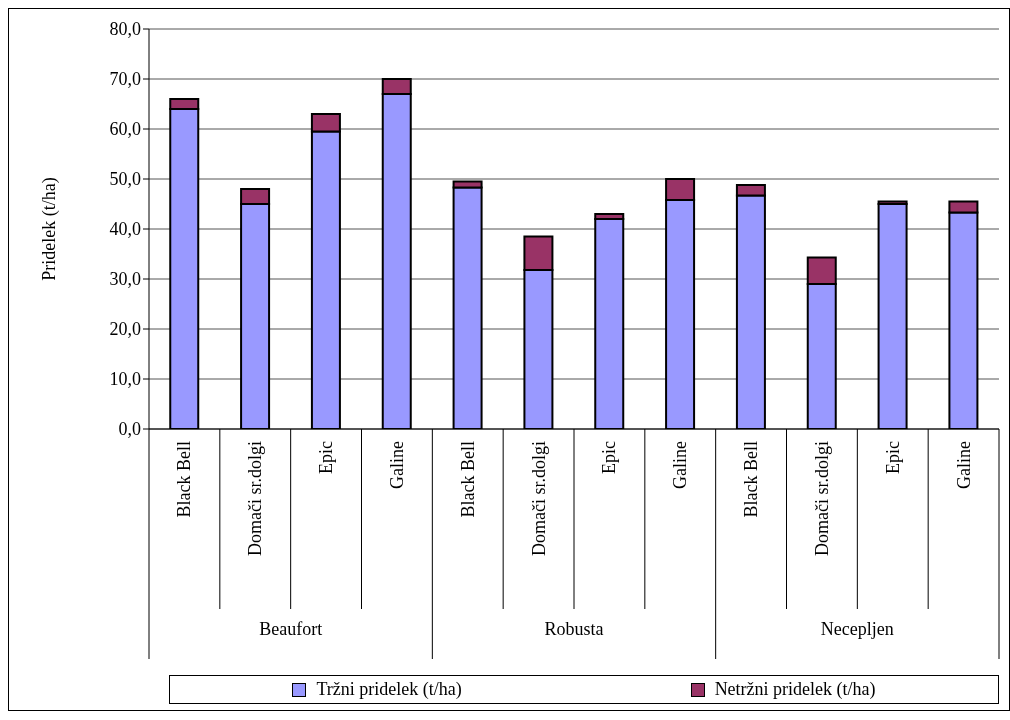  Describe the element at coordinates (388, 689) in the screenshot. I see `legend-label: Tržni pridelek (t/ha)` at that location.